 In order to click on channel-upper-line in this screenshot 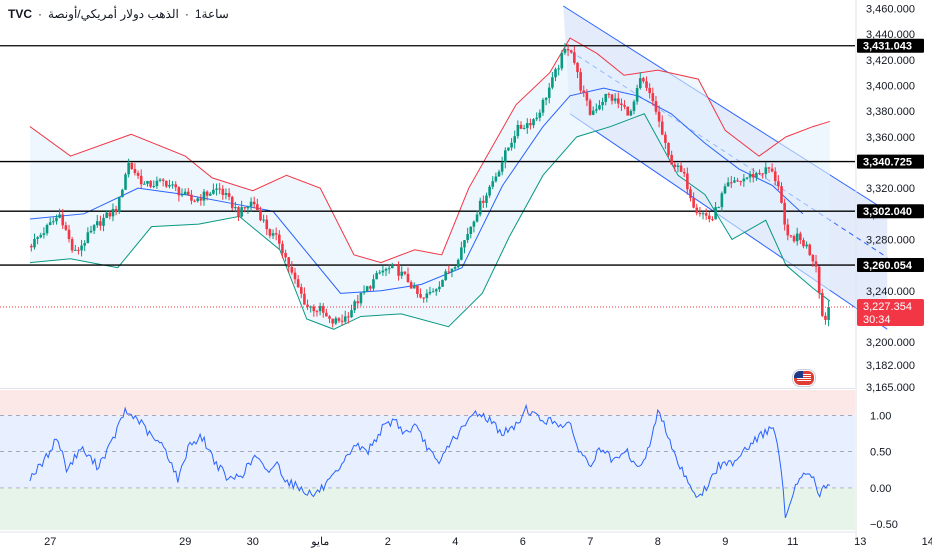, I will do `click(725, 108)`.